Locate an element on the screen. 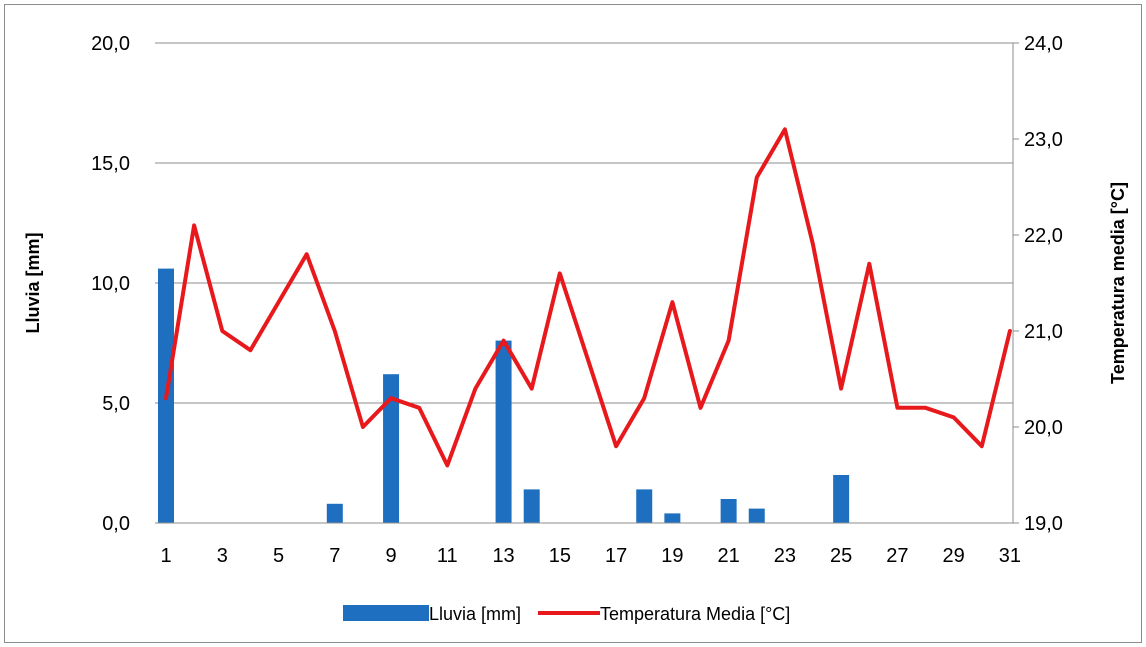 The height and width of the screenshot is (647, 1146). y-tick-label: 0,0 is located at coordinates (116, 524).